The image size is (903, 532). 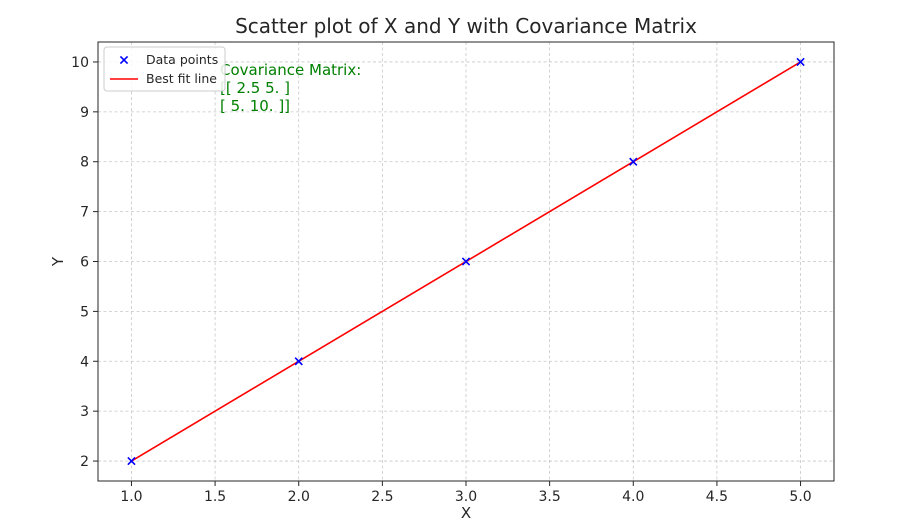 What do you see at coordinates (633, 497) in the screenshot?
I see `x-tick-label: 4.0` at bounding box center [633, 497].